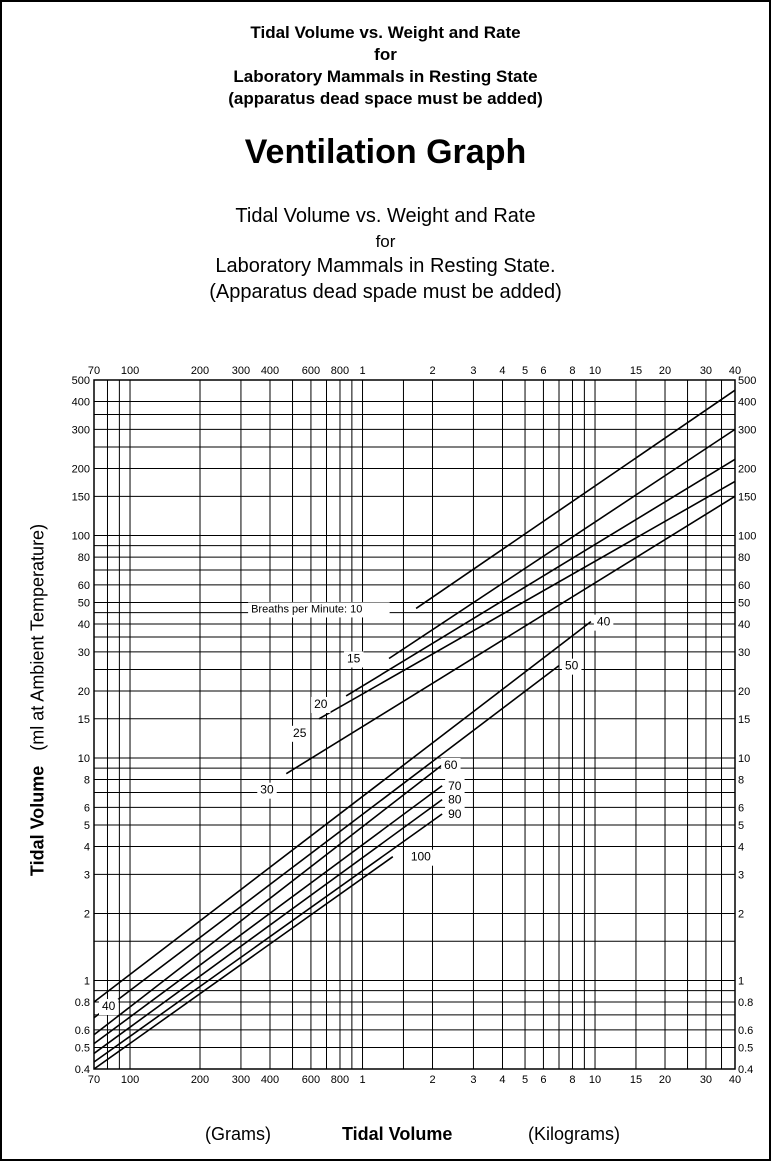 The image size is (771, 1161). Describe the element at coordinates (385, 54) in the screenshot. I see `header-line-2: for` at that location.